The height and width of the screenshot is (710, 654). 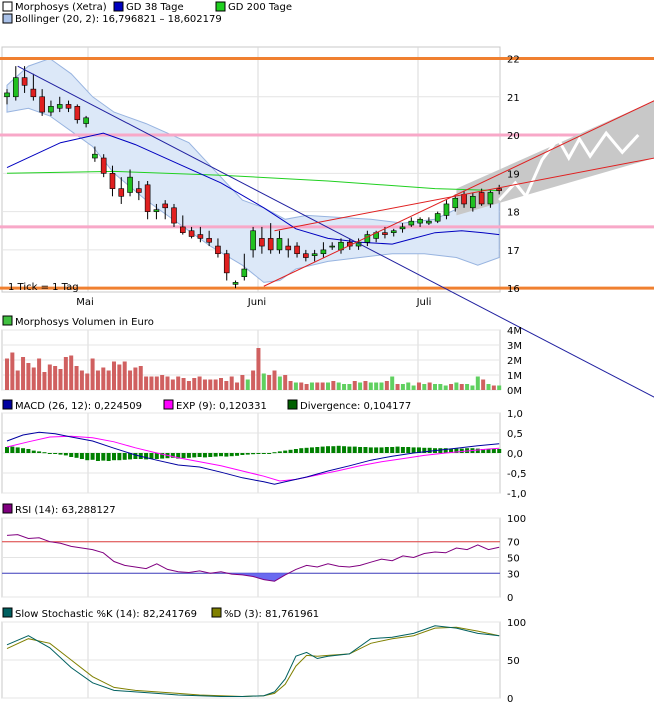 I want to click on rsi-tick-label: 0, so click(x=510, y=598).